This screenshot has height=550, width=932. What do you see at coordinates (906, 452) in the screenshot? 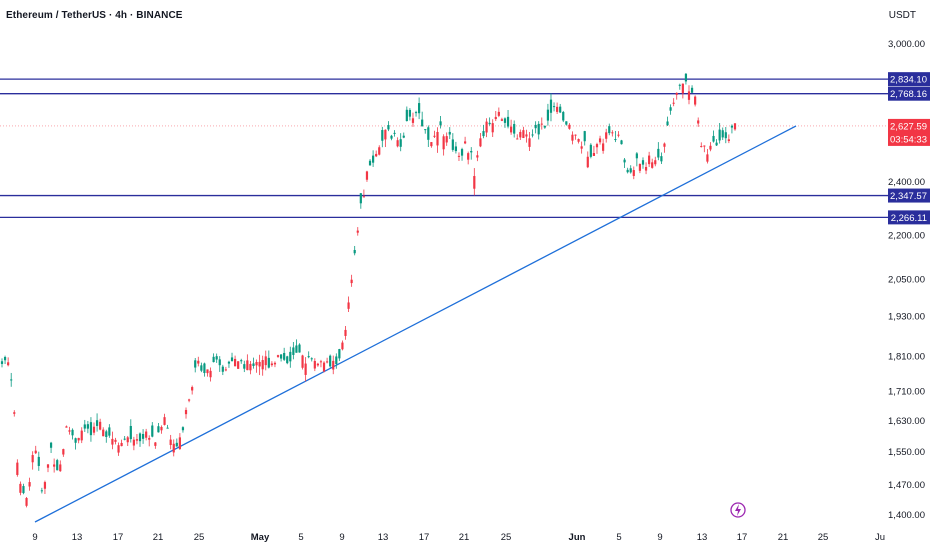
I see `y-tick-label: 1,550.00` at bounding box center [906, 452].